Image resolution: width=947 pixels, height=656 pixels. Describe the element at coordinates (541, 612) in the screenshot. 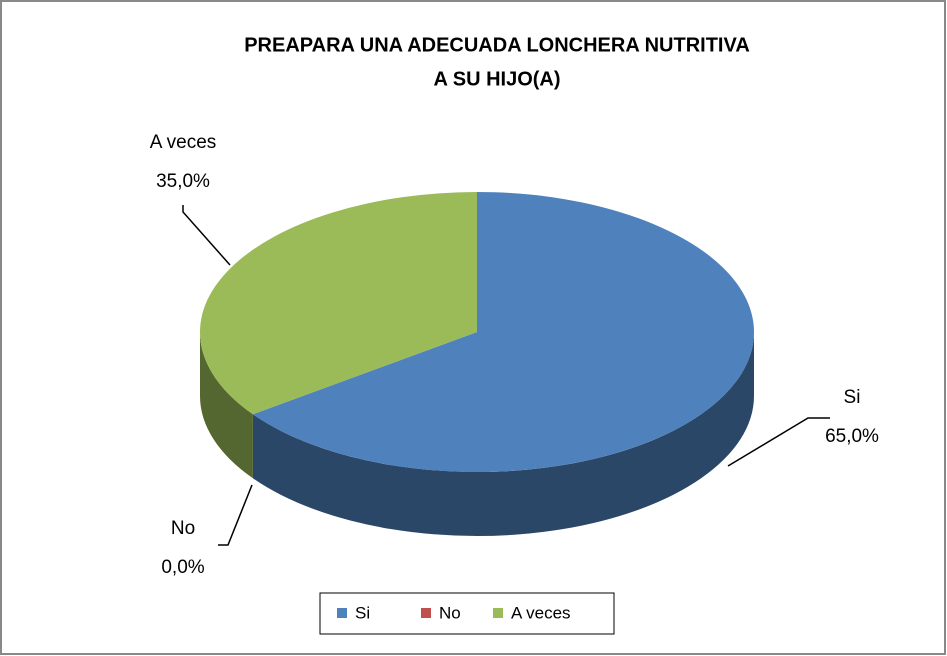

I see `legend-label: A veces` at that location.